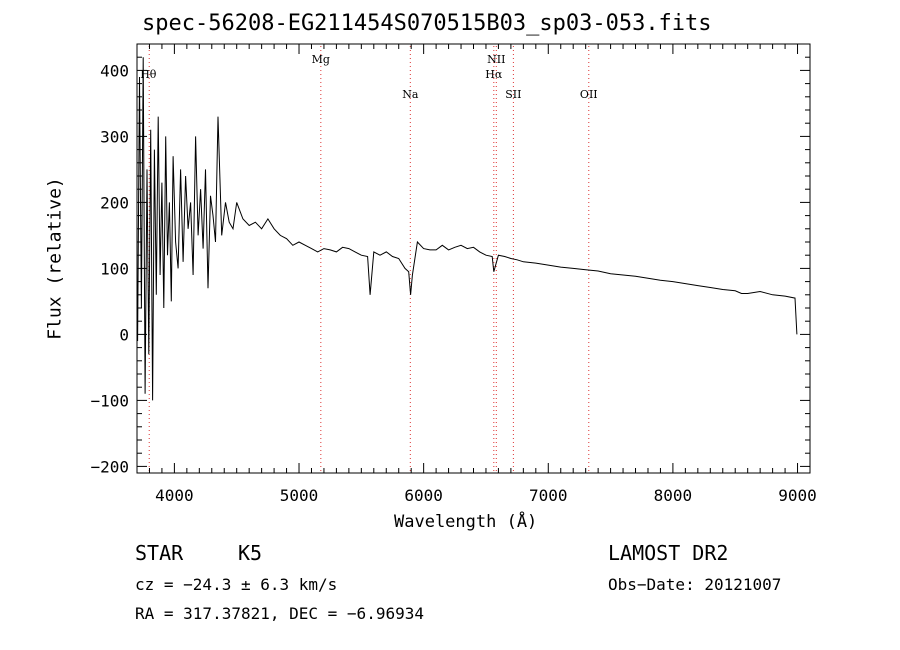  What do you see at coordinates (321, 59) in the screenshot?
I see `line-label-1: Mg` at bounding box center [321, 59].